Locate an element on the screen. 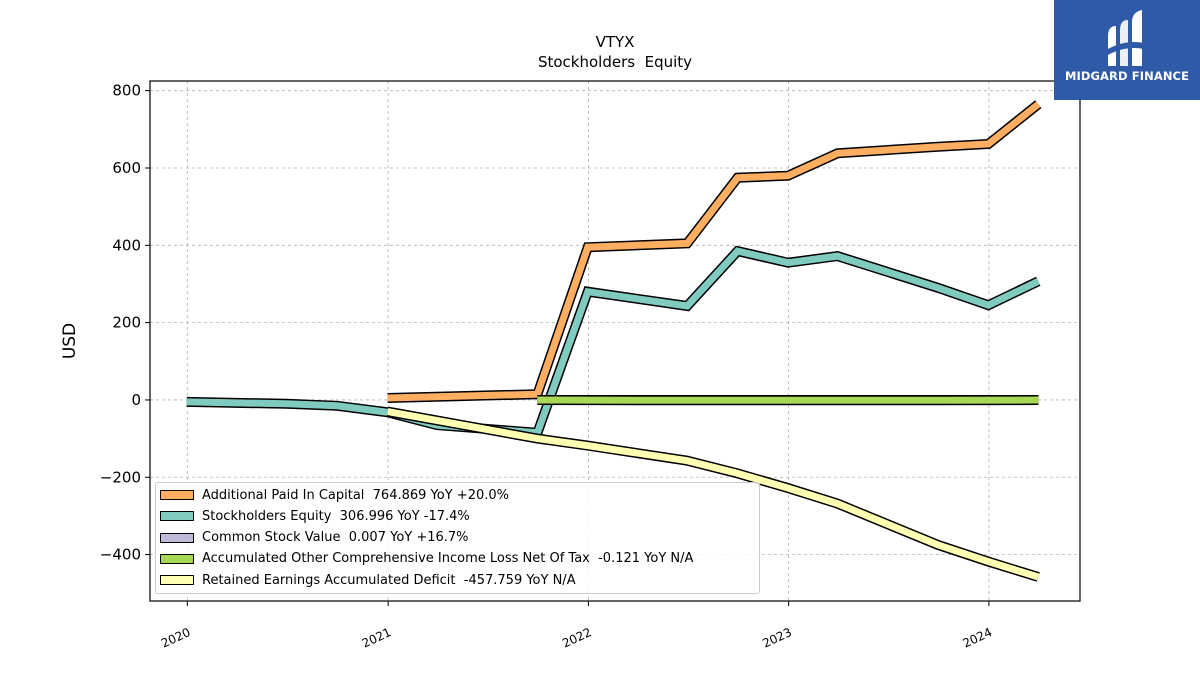 Image resolution: width=1200 pixels, height=675 pixels. y-tick-label: 800 is located at coordinates (126, 91).